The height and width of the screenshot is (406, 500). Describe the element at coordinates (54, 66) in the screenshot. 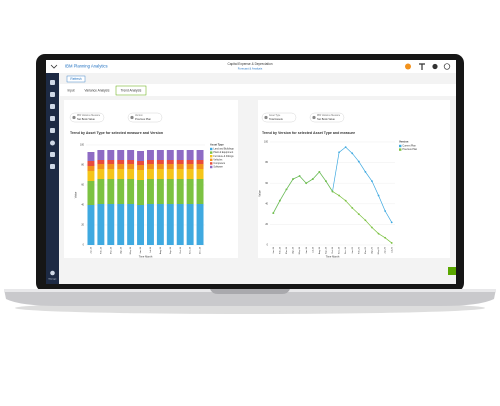

I see `menu-chevron` at that location.